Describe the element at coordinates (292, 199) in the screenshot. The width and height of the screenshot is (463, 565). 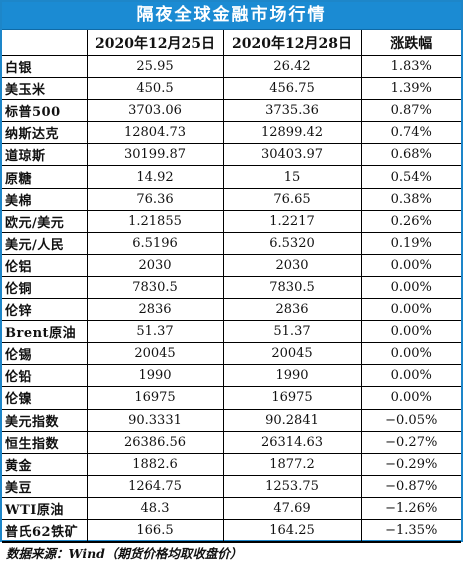
I see `row-date2-value: 76.65` at that location.